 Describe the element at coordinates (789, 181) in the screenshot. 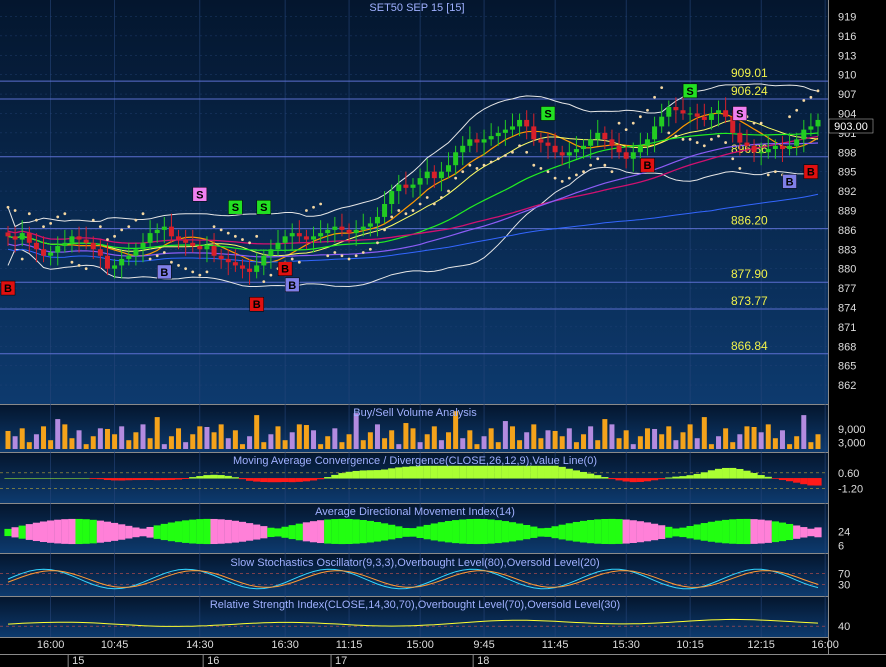

I see `signal-box-buy-alt` at that location.